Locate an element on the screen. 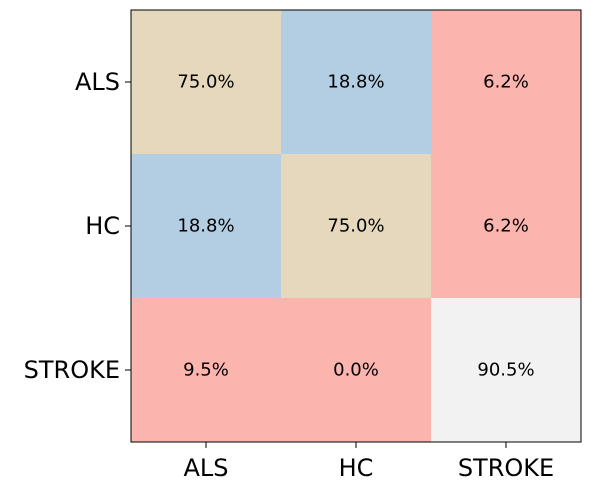  x-tick-label-0: ALS is located at coordinates (205, 468).